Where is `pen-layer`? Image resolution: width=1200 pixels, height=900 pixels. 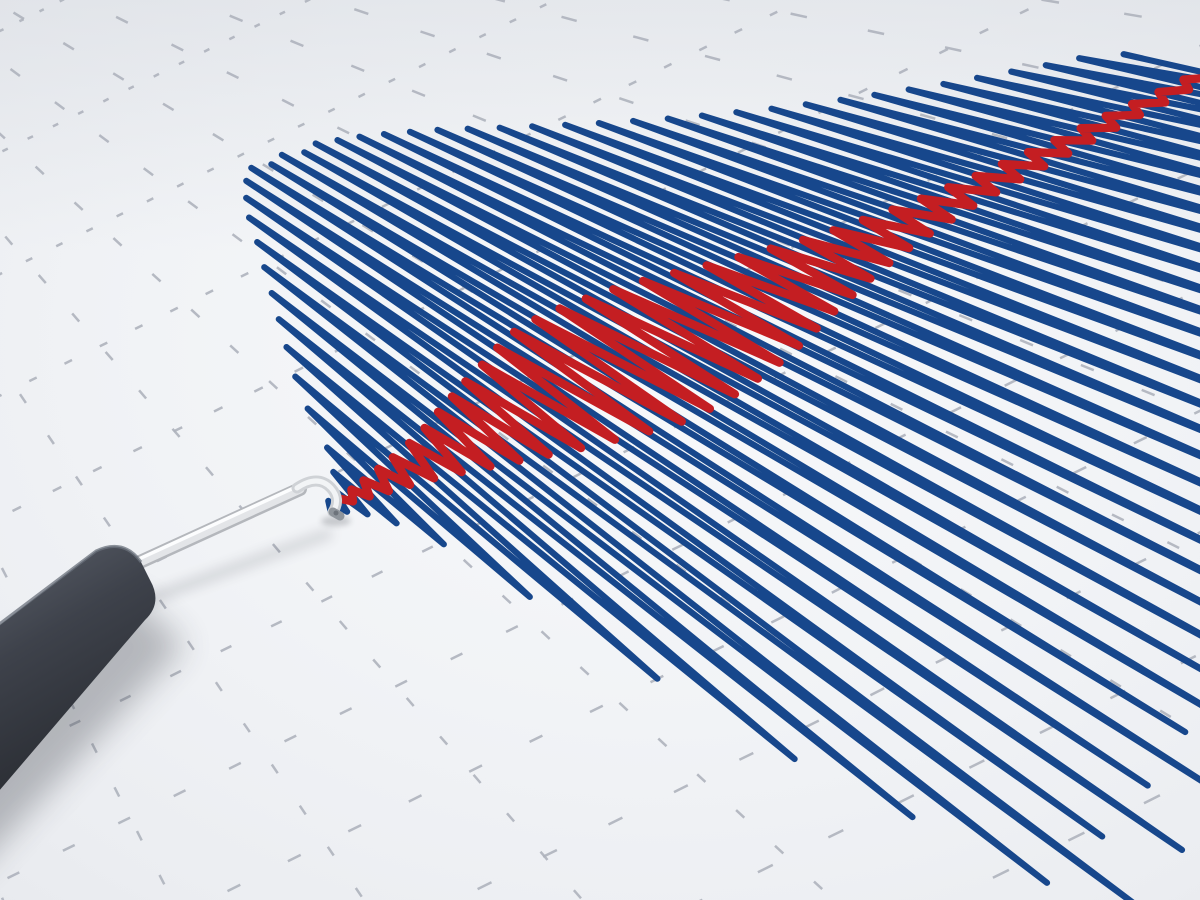
pen-layer is located at coordinates (175, 659).